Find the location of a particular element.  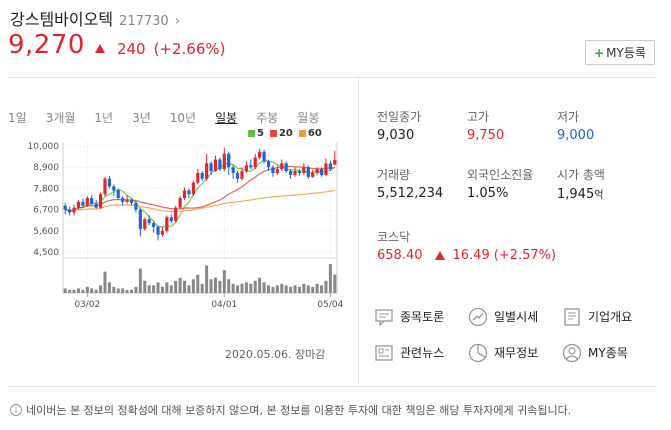

ma20-line is located at coordinates (200, 188).